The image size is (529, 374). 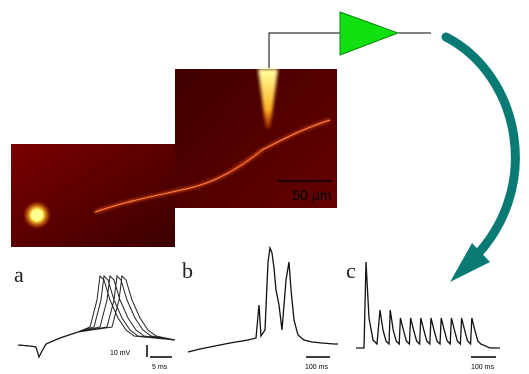 I want to click on panel-a-label: a, so click(x=19, y=274).